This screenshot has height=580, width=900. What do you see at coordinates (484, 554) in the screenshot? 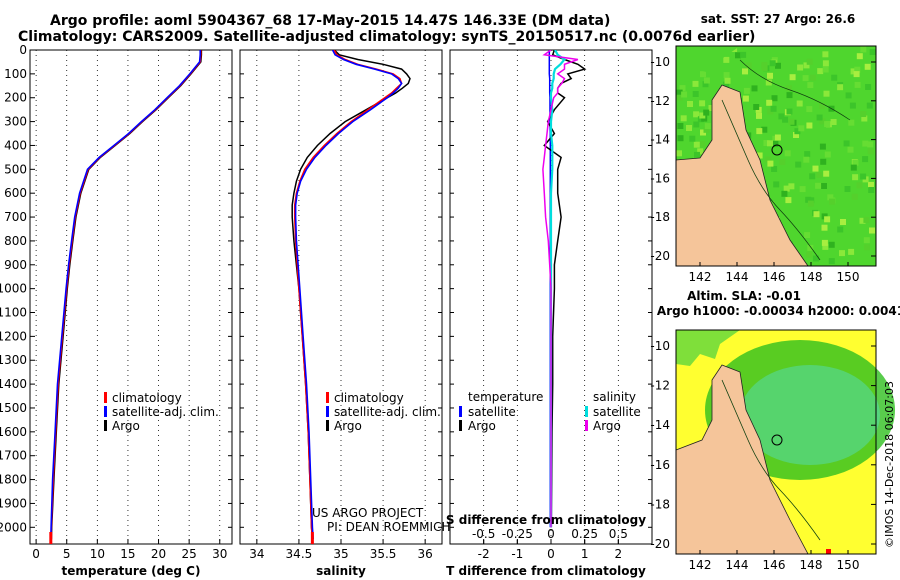
I see `x-tick-label: -2` at bounding box center [484, 554].